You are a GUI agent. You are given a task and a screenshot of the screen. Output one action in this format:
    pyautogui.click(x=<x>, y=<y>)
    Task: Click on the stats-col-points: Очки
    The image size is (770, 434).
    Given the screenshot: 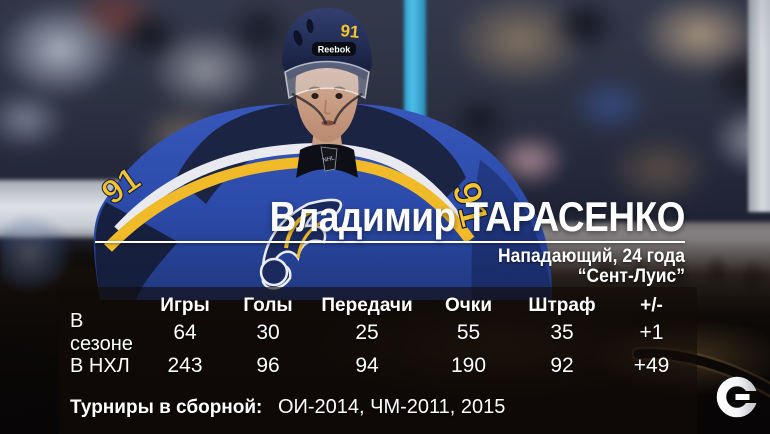 What is the action you would take?
    pyautogui.click(x=468, y=305)
    